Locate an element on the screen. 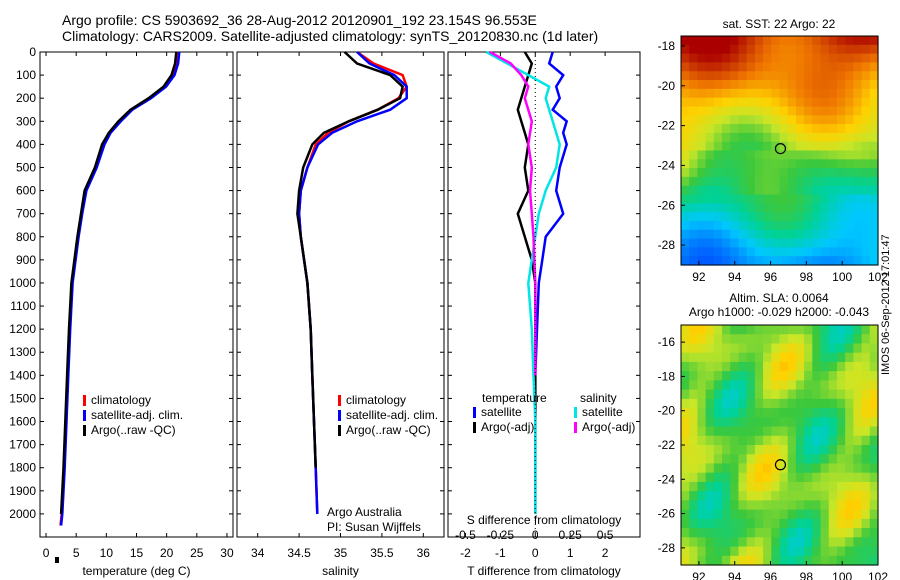 This screenshot has width=900, height=580. legend-swatch-black is located at coordinates (339, 430).